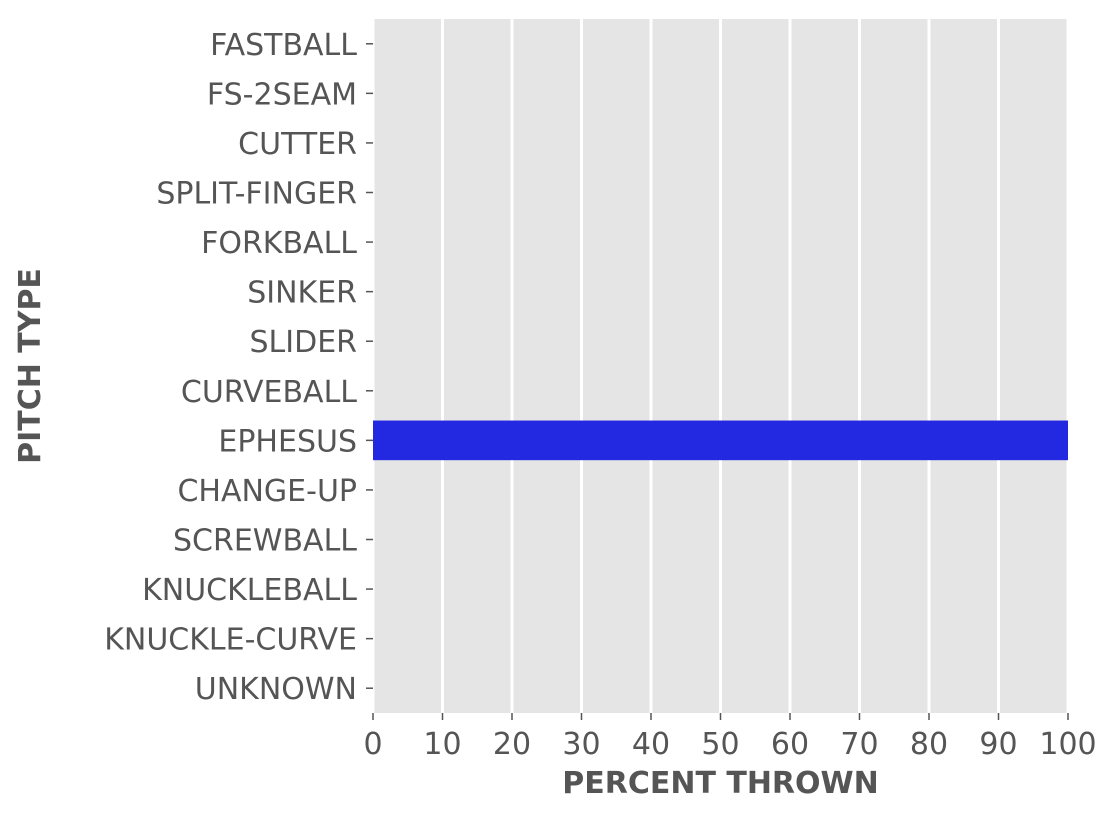 This screenshot has height=816, width=1118. Describe the element at coordinates (269, 392) in the screenshot. I see `y-tick-label: CURVEBALL` at that location.